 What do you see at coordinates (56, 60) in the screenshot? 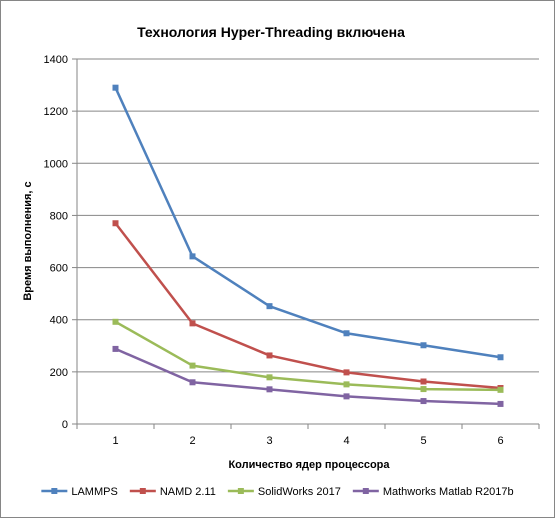
I see `y-tick-label: 1400` at bounding box center [56, 60].